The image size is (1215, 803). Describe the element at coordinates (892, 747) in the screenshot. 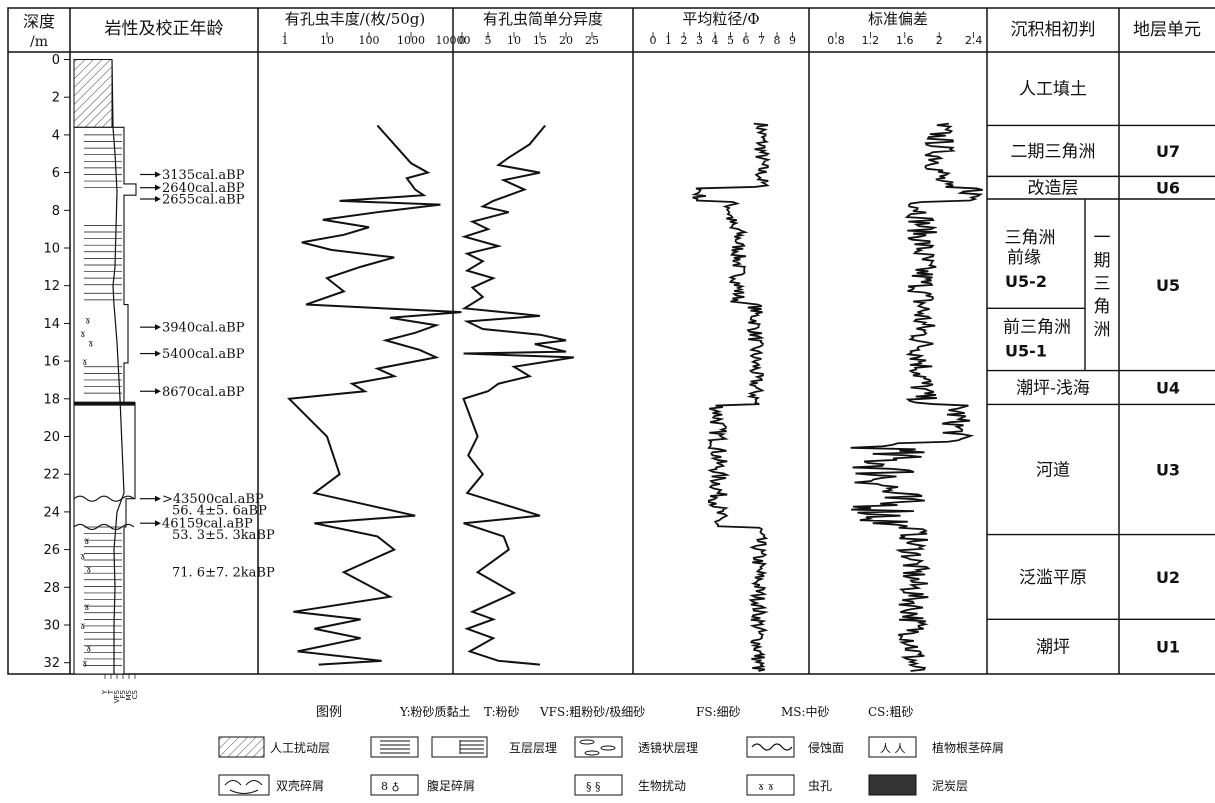

I see `legend-swatch-roots` at that location.